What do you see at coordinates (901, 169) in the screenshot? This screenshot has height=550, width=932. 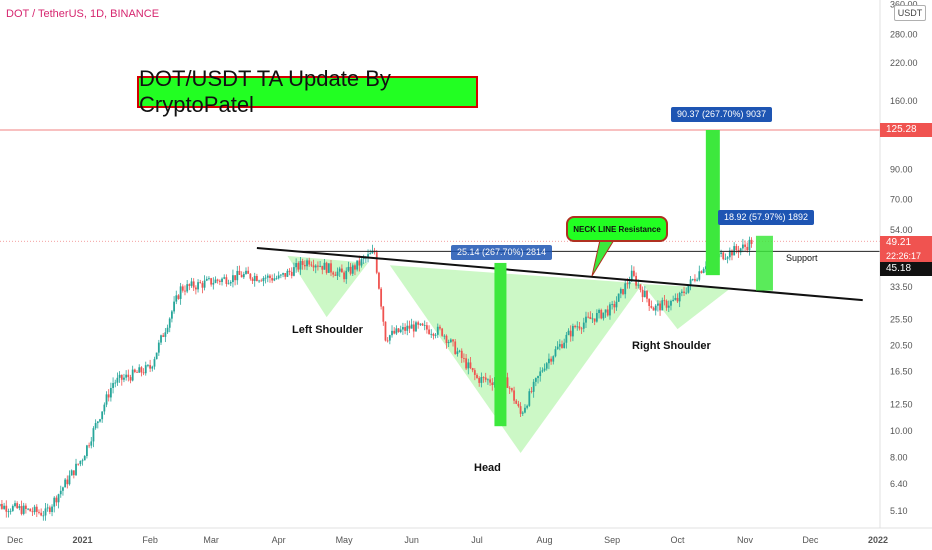 I see `y-tick-label: 90.00` at bounding box center [901, 169].